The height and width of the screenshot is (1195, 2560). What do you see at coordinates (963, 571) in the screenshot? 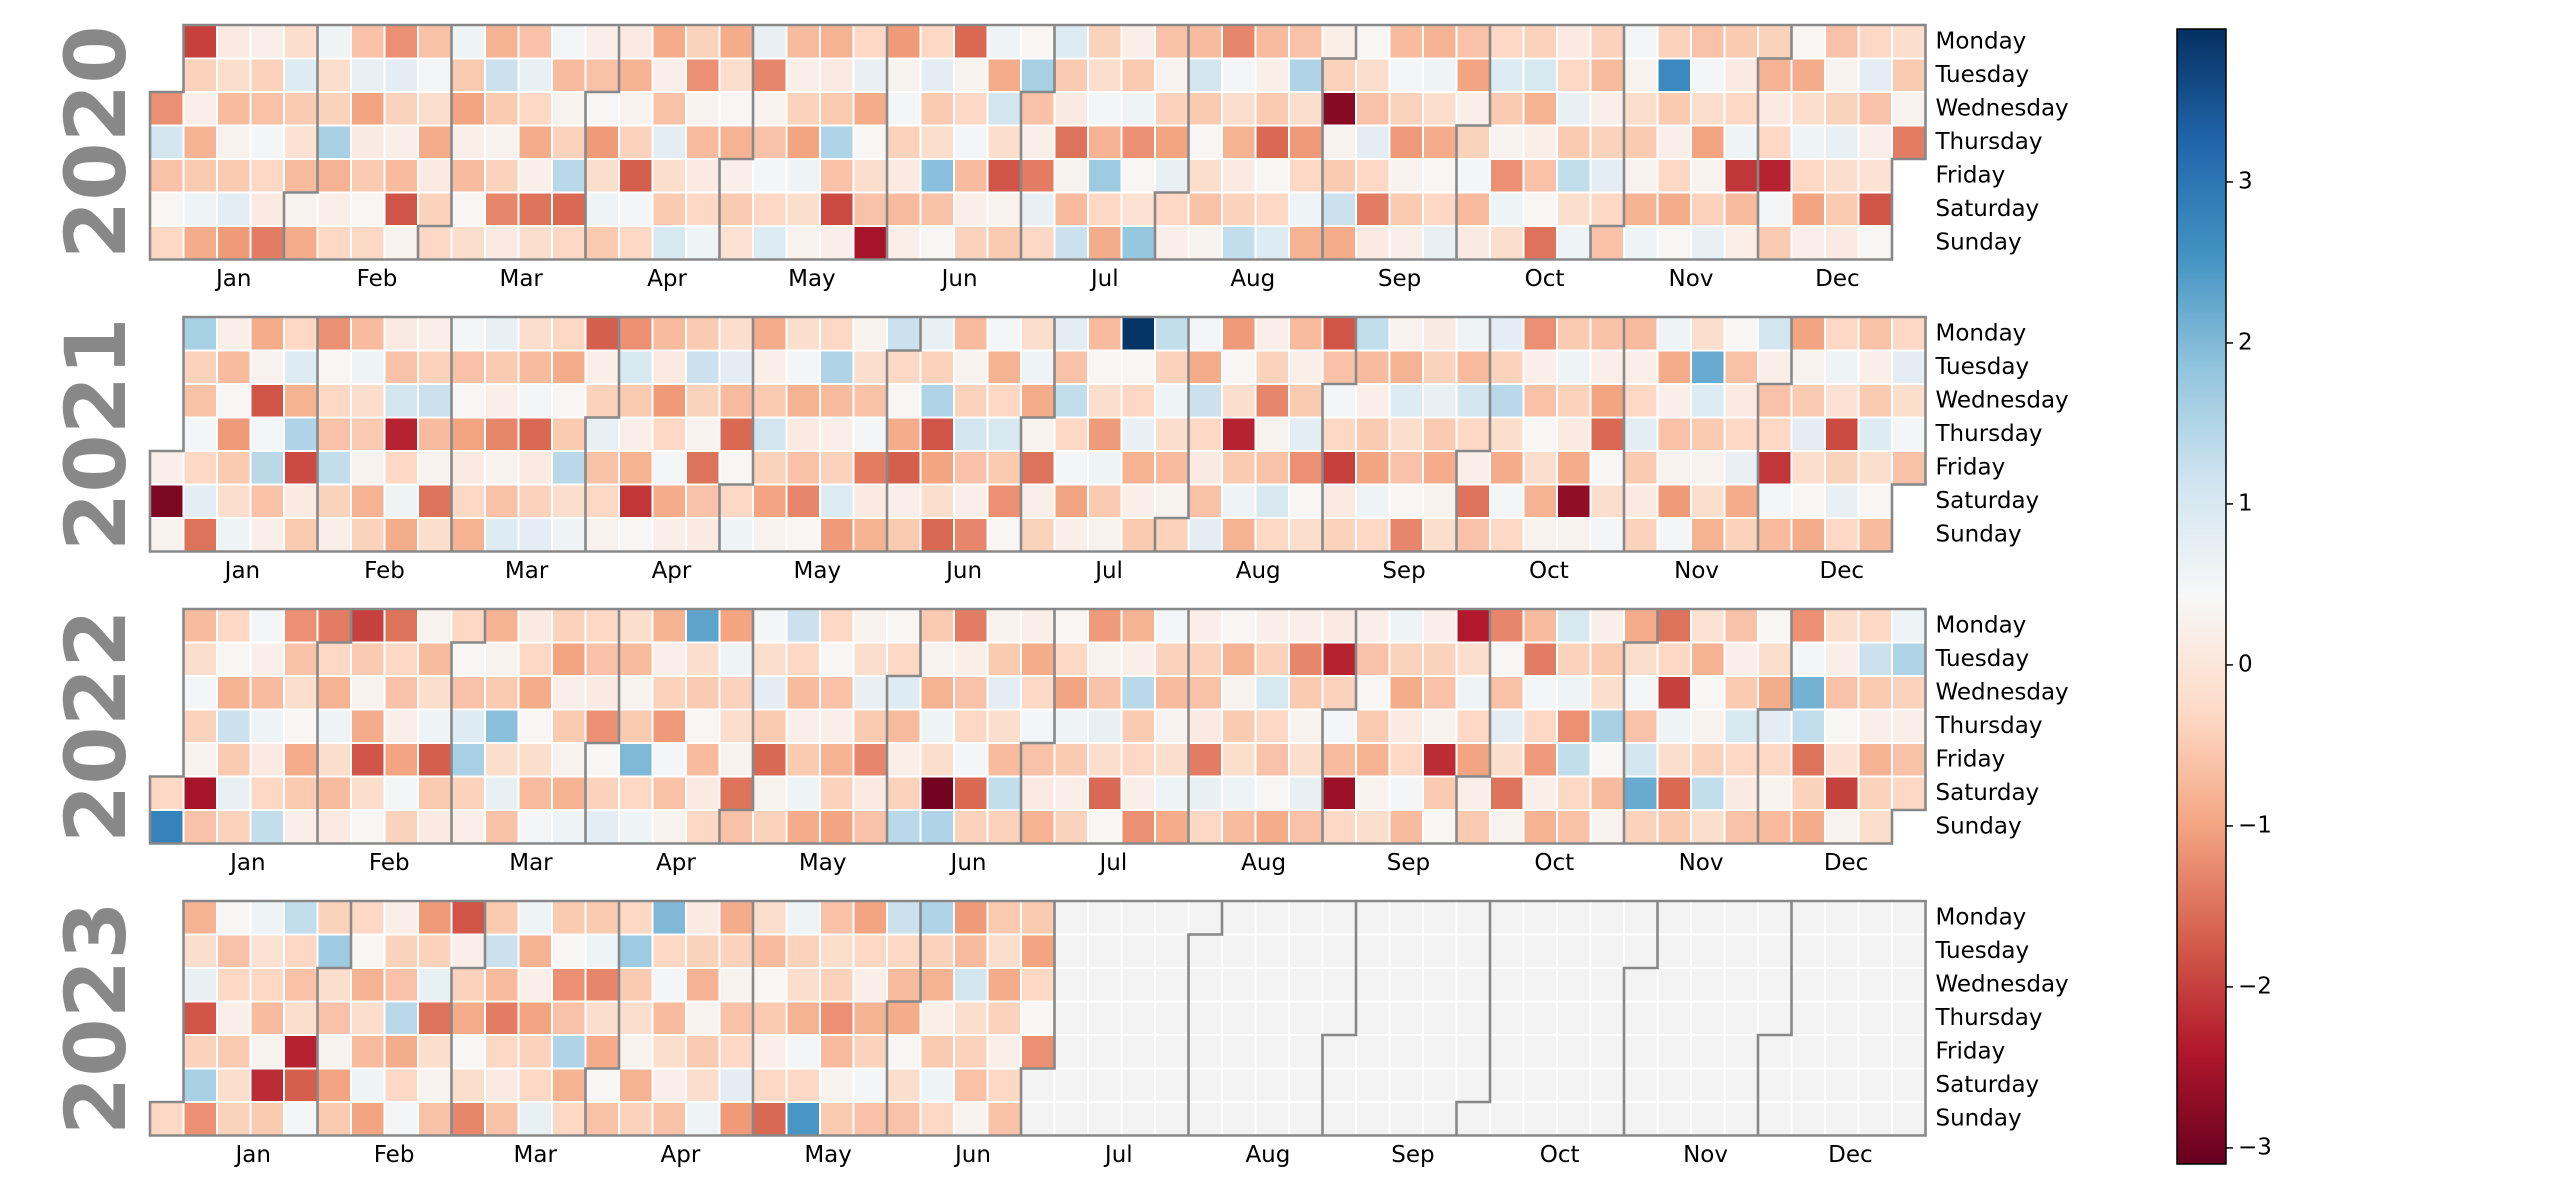
I see `month-label: Jun` at bounding box center [963, 571].